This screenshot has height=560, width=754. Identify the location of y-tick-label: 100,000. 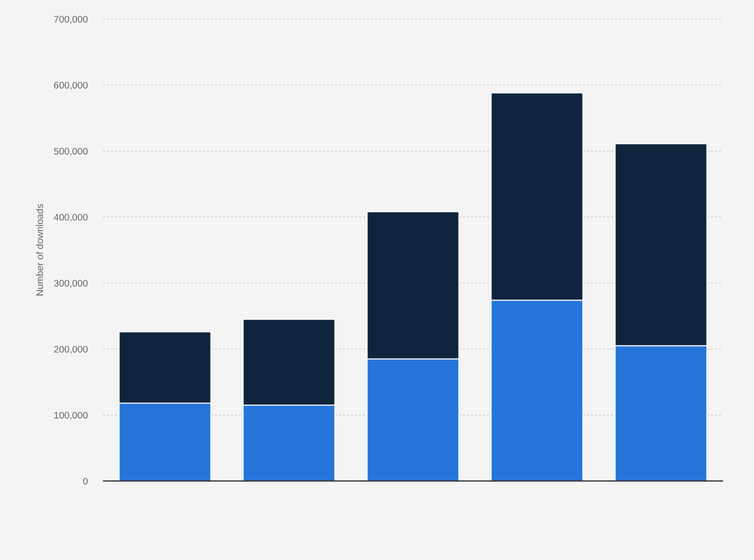
(71, 416).